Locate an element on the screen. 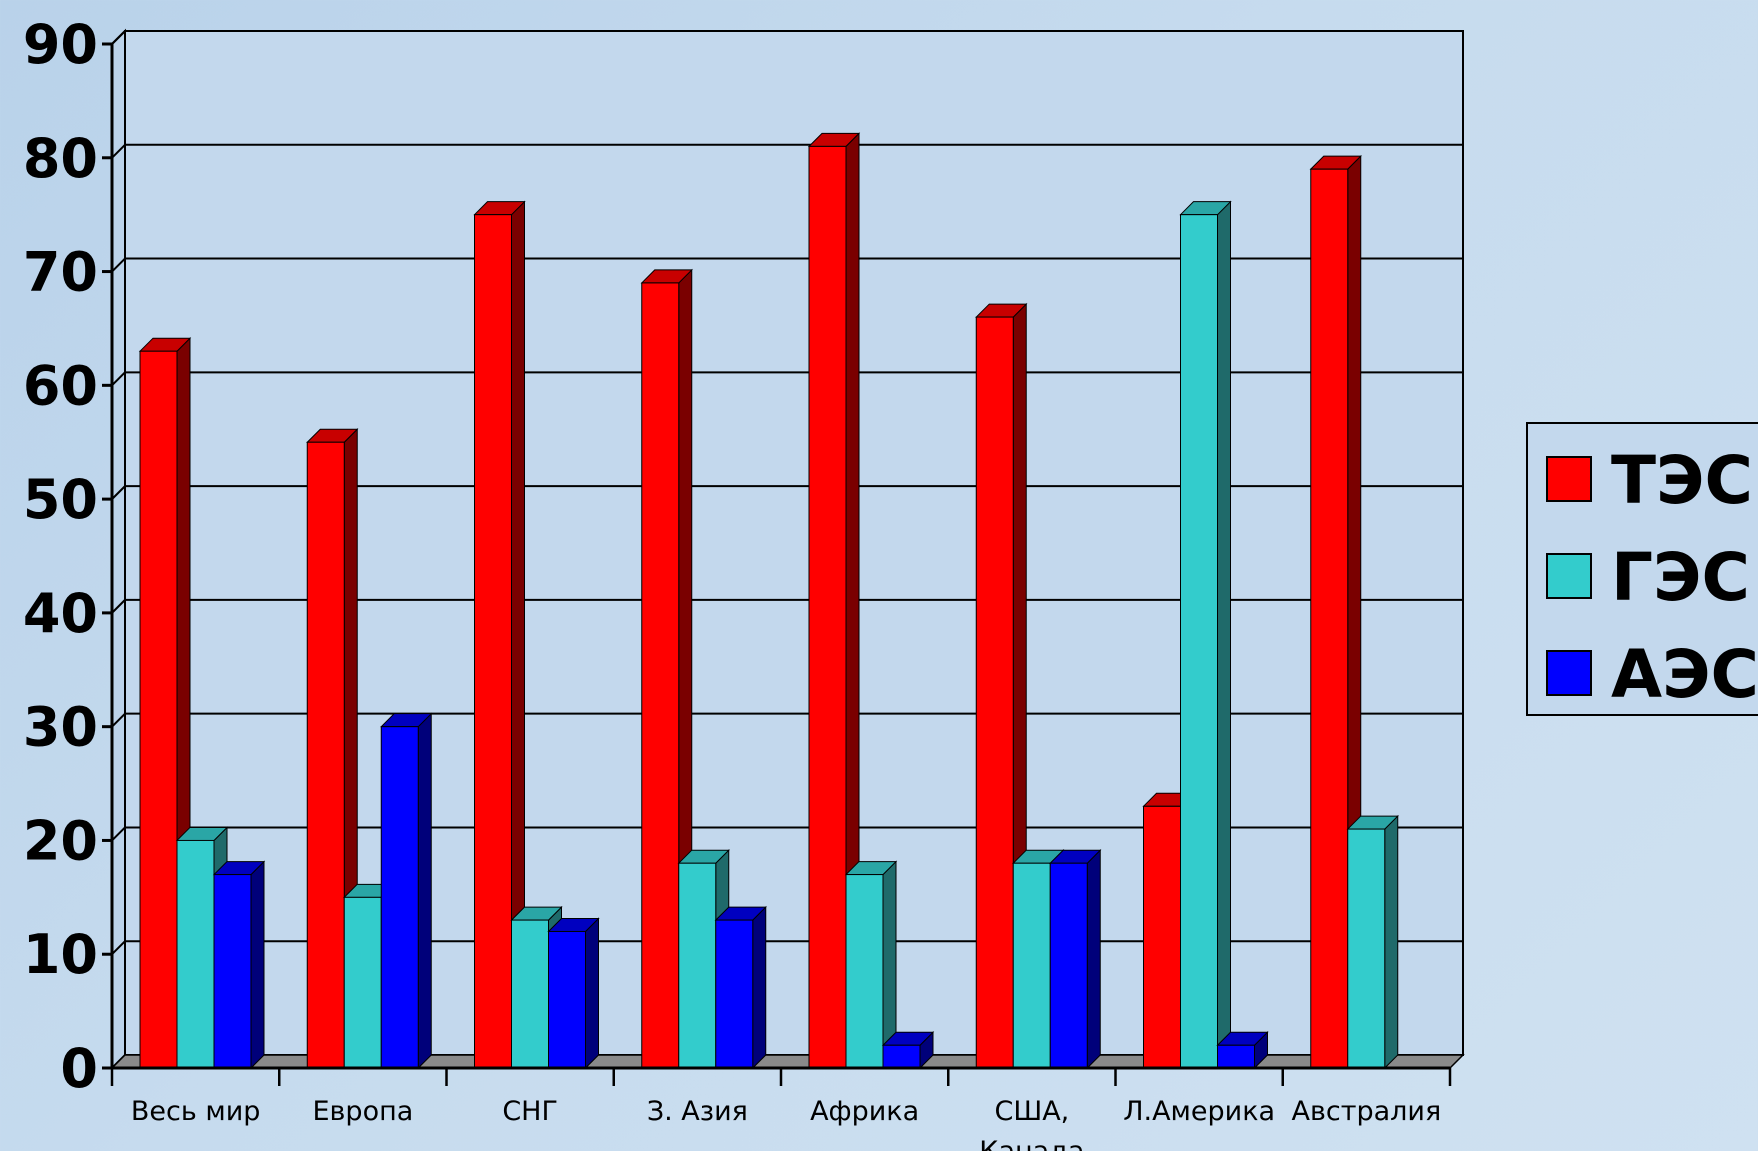  legend: ТЭС ГЭС АЭС is located at coordinates (1642, 569).